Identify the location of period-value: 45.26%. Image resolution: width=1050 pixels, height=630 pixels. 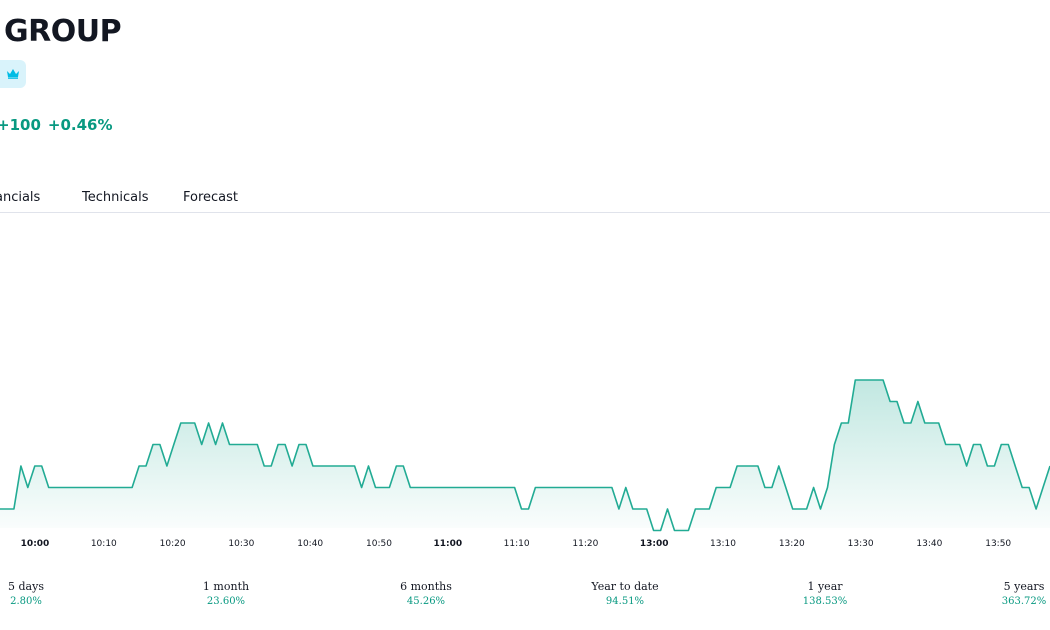
(426, 601).